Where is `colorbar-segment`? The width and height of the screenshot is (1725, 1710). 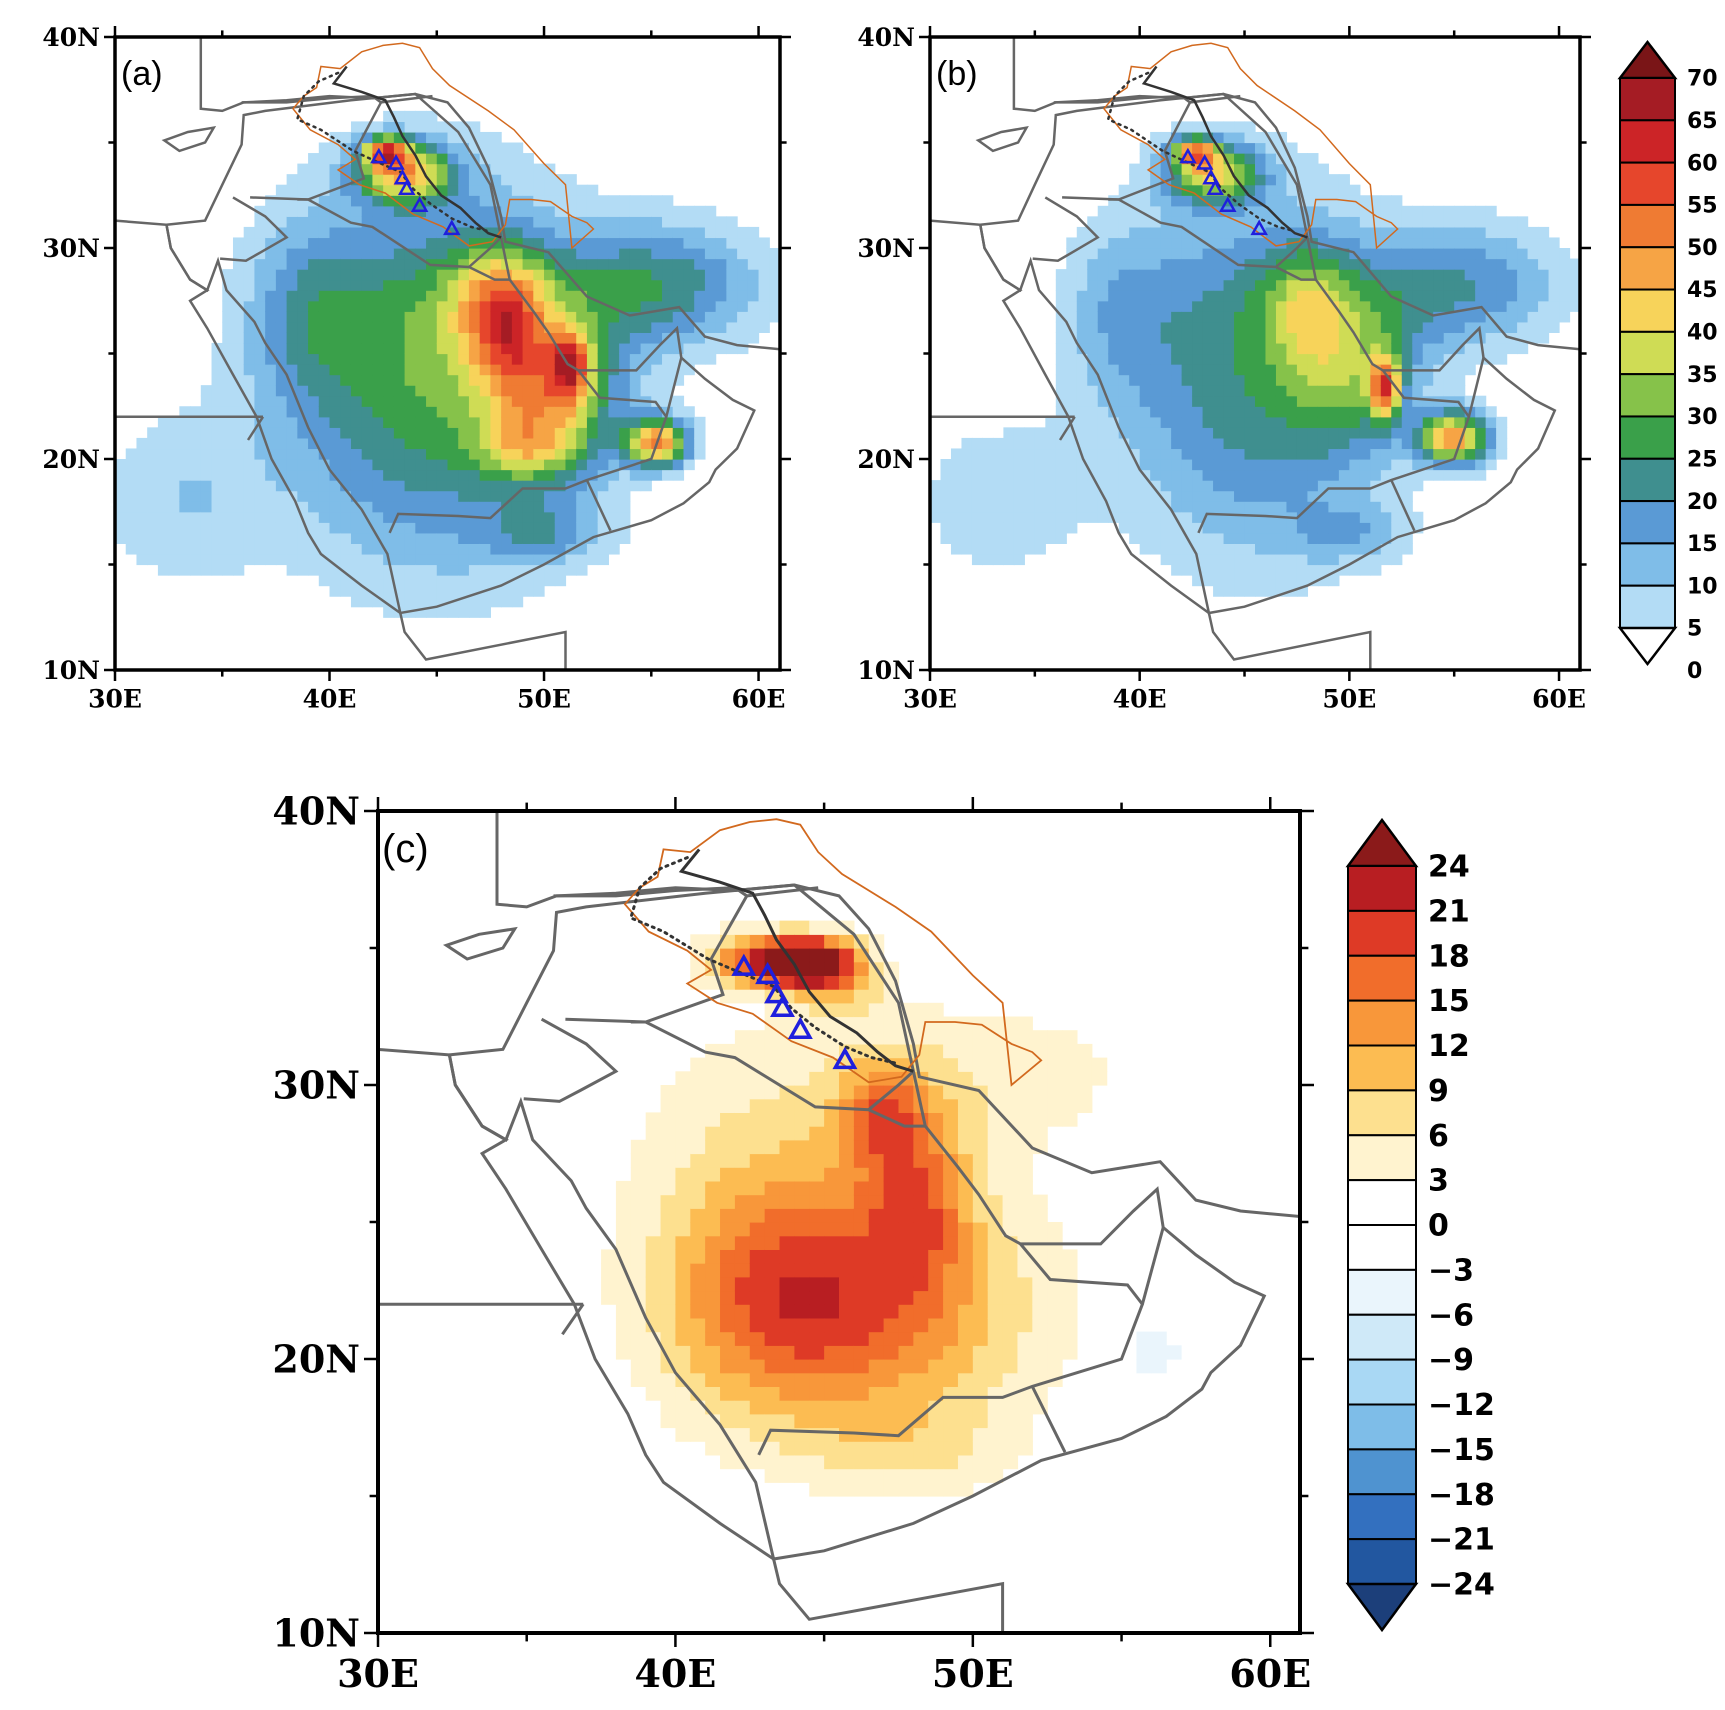 colorbar-segment is located at coordinates (1647, 141).